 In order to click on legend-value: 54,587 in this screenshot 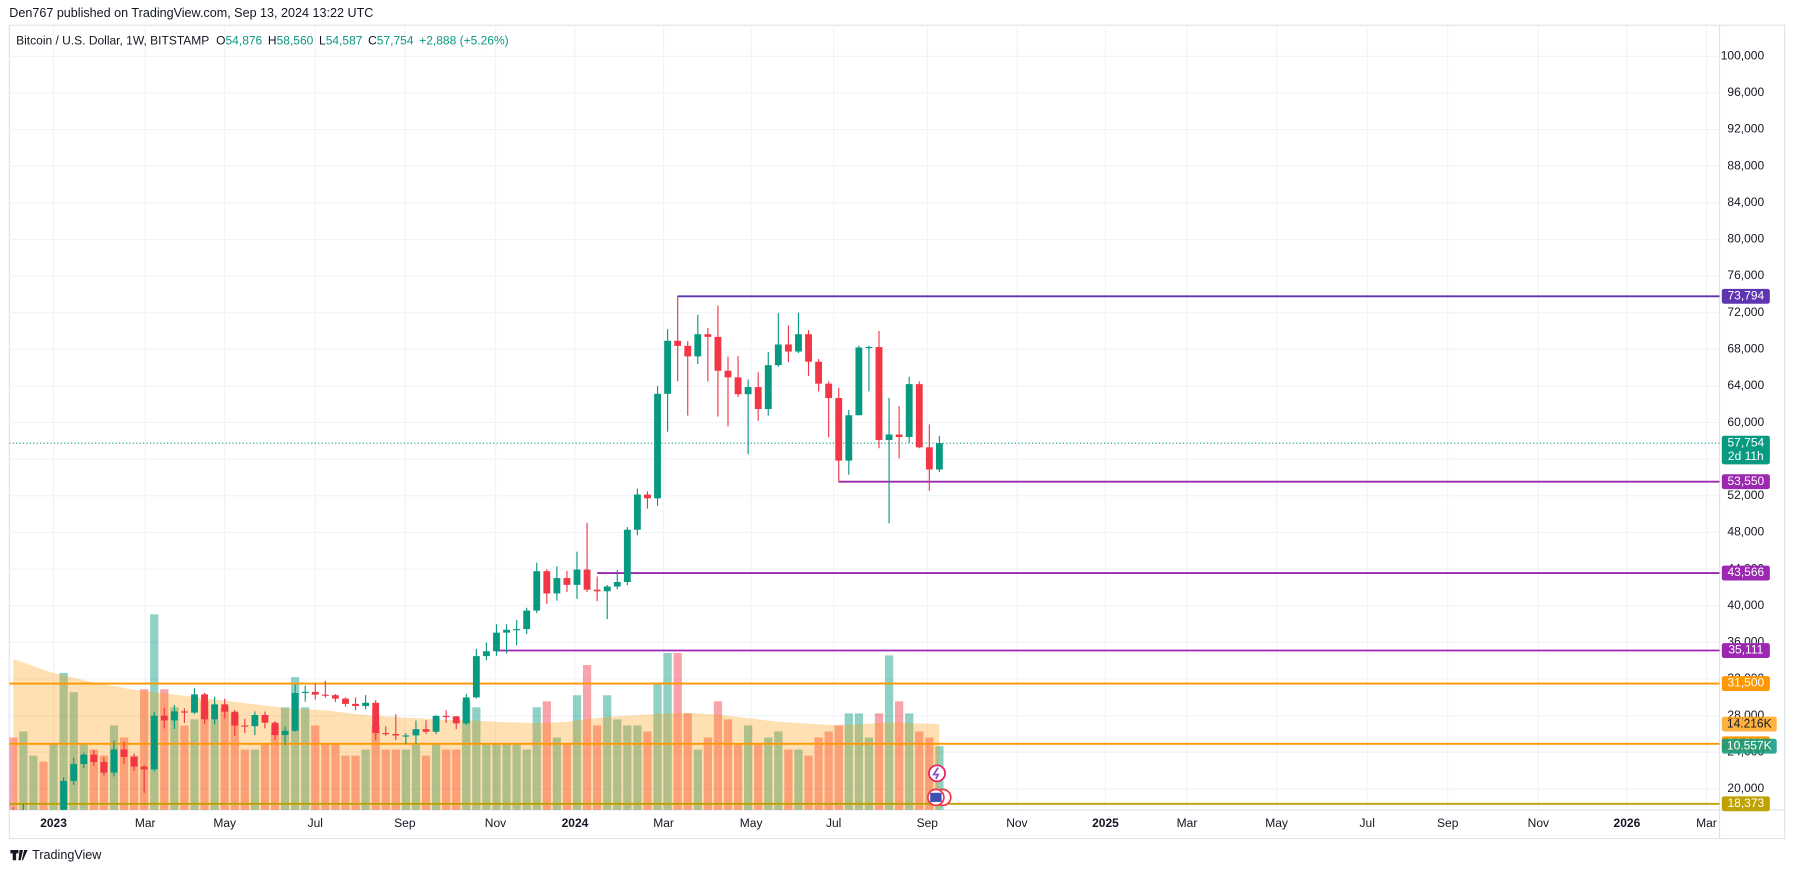, I will do `click(344, 40)`.